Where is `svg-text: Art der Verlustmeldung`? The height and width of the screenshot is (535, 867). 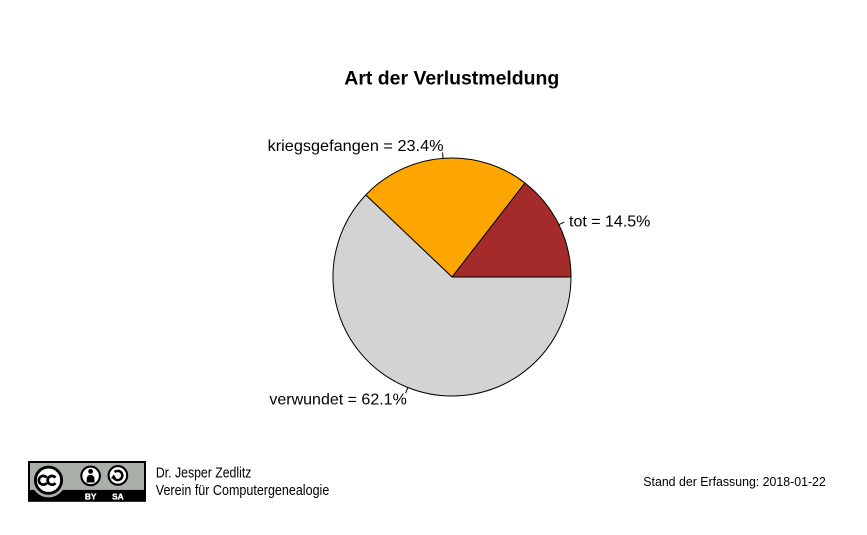
svg-text: Art der Verlustmeldung is located at coordinates (451, 79).